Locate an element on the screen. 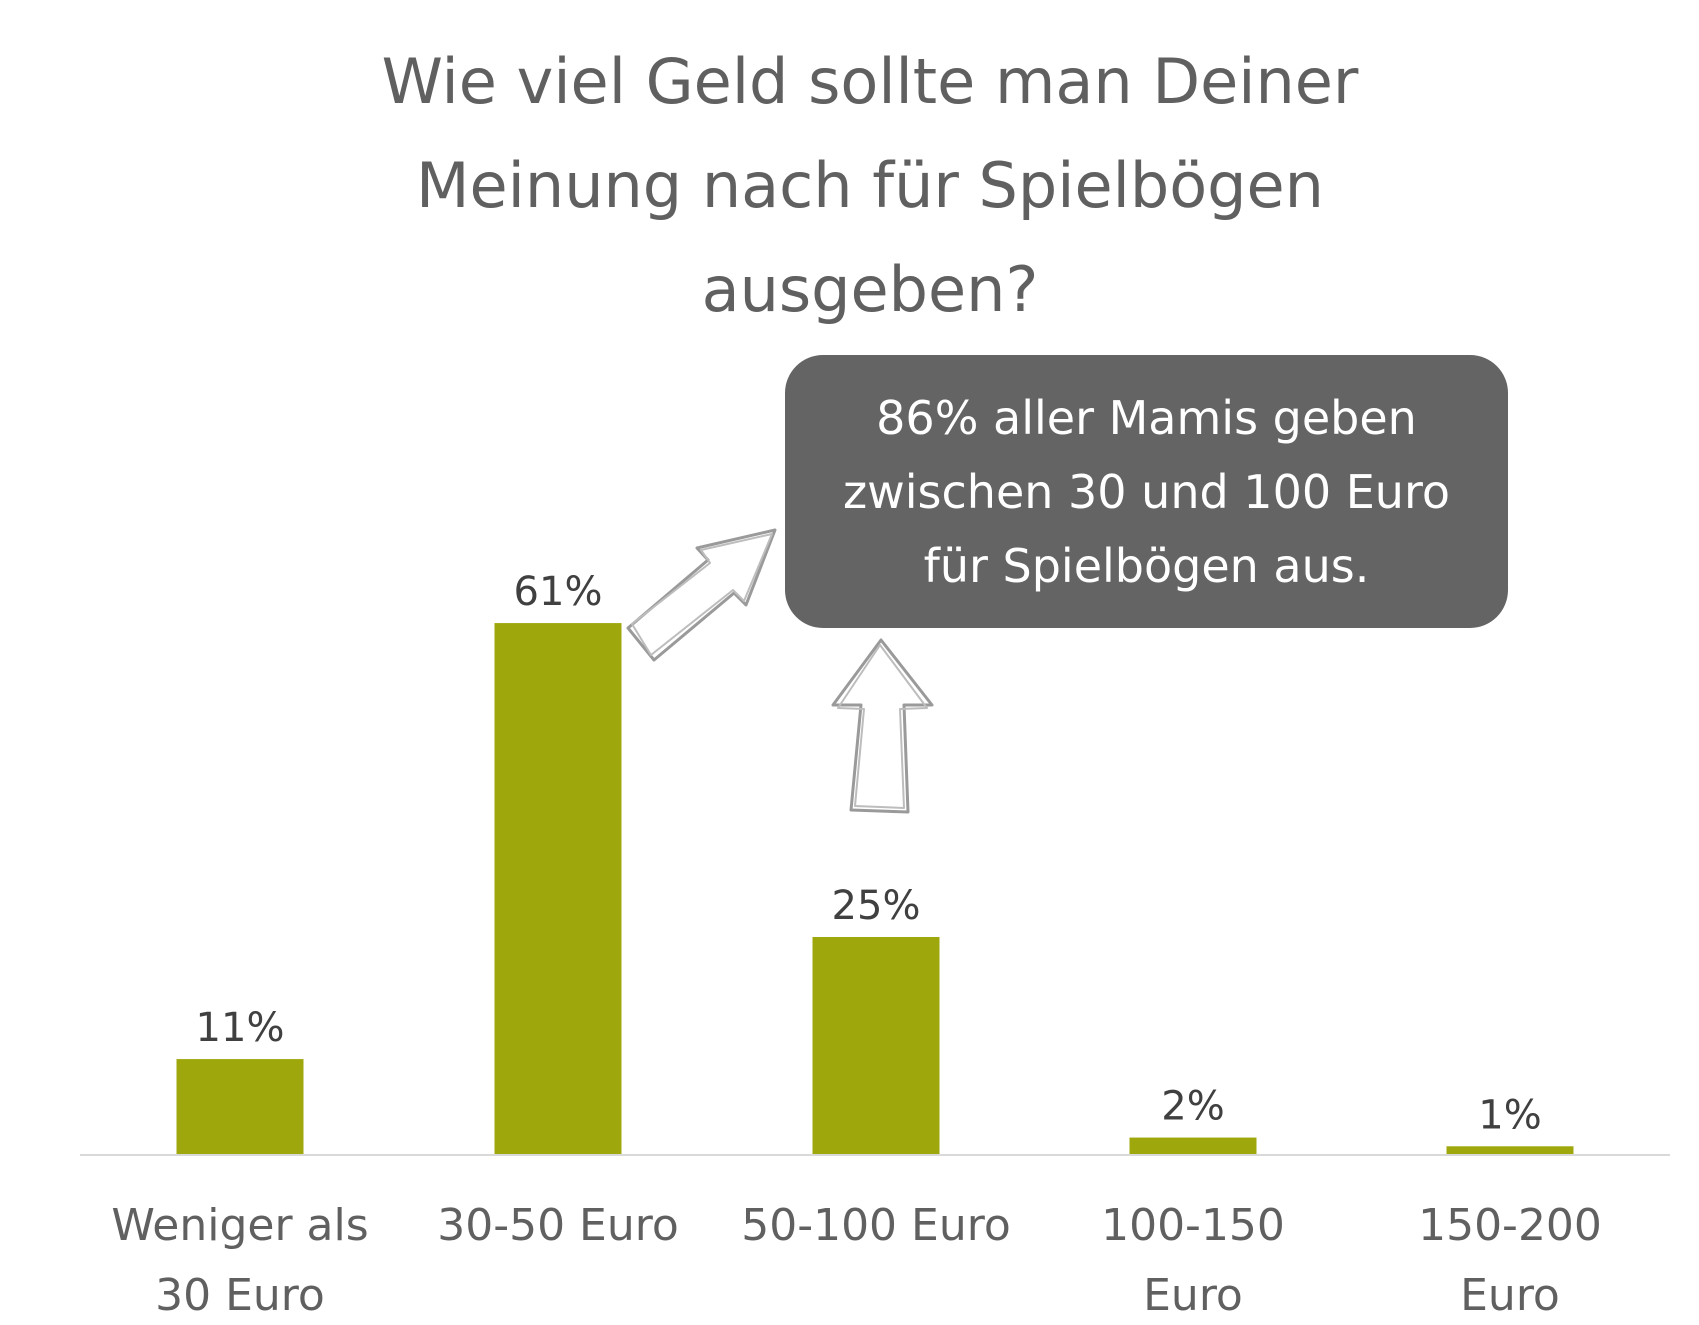  category-label-4: 100-150 Euro is located at coordinates (1193, 1260).